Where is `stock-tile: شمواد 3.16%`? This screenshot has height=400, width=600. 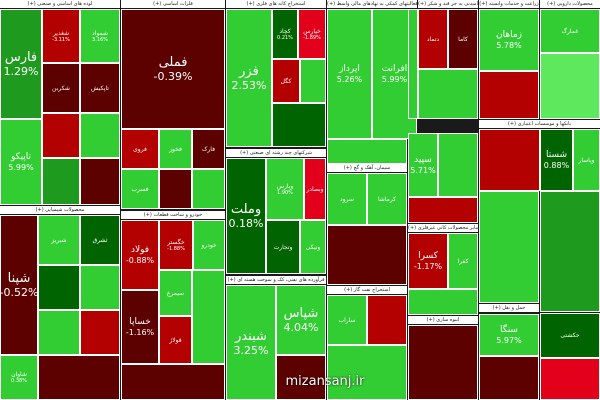 stock-tile: شمواد 3.16% is located at coordinates (100, 36).